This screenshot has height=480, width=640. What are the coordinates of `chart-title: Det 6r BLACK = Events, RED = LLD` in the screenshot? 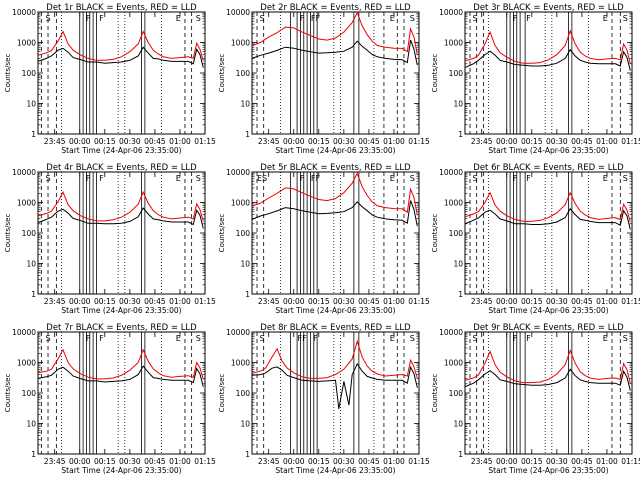 It's located at (548, 168).